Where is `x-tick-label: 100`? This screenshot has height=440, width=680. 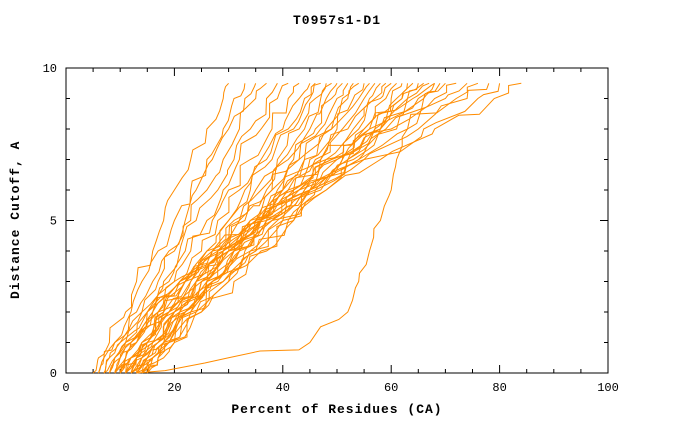 x-tick-label: 100 is located at coordinates (608, 388).